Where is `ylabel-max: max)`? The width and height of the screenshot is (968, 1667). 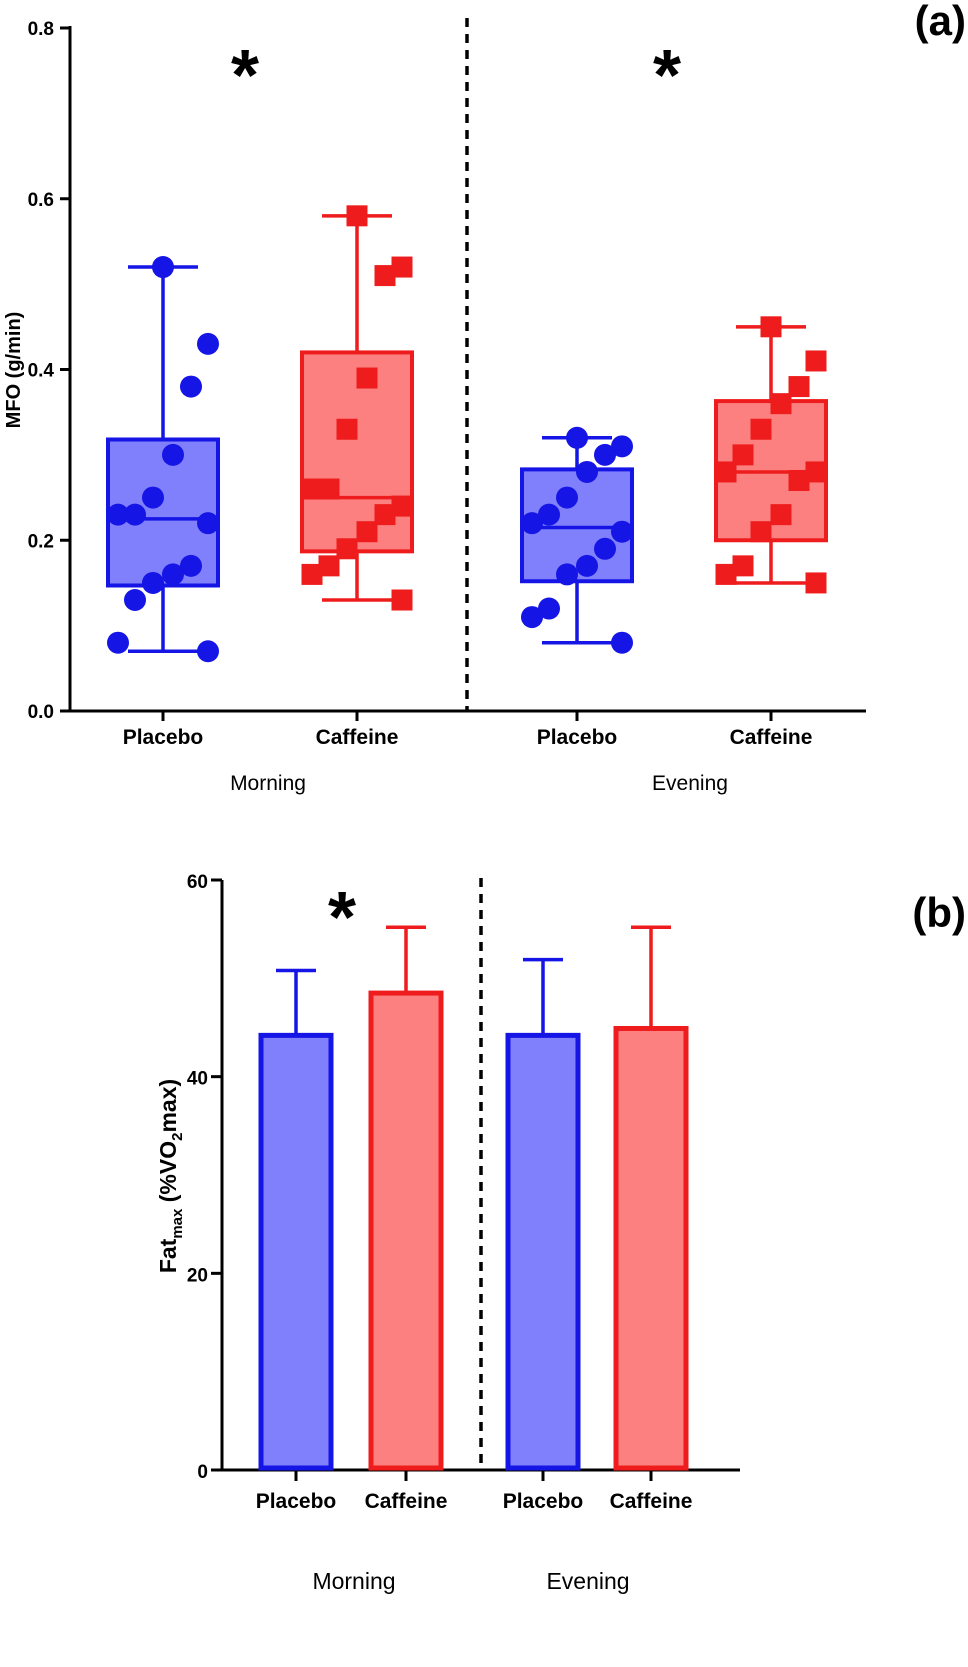
ylabel-max: max) is located at coordinates (168, 1106).